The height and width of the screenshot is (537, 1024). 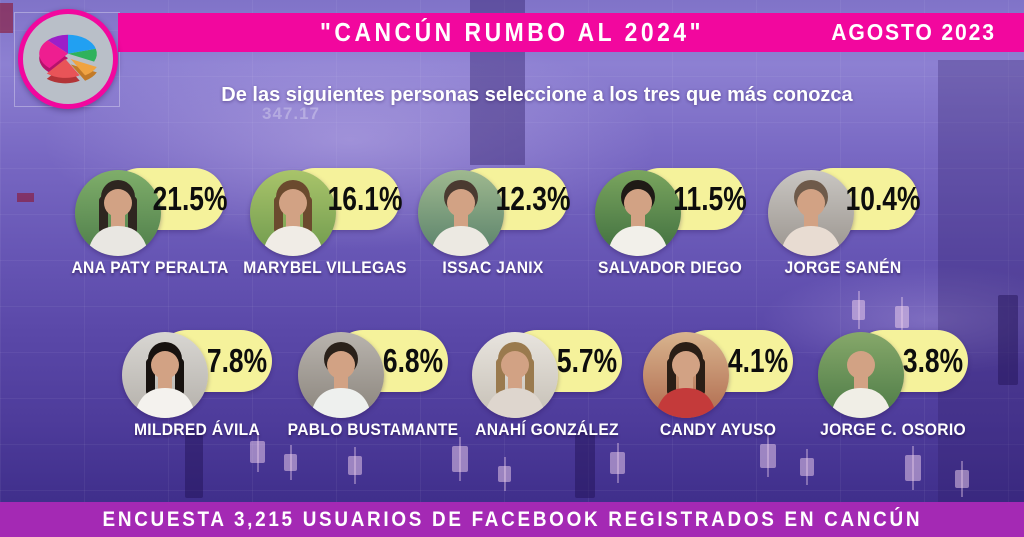 What do you see at coordinates (365, 198) in the screenshot?
I see `percentage-value: 16.1%` at bounding box center [365, 198].